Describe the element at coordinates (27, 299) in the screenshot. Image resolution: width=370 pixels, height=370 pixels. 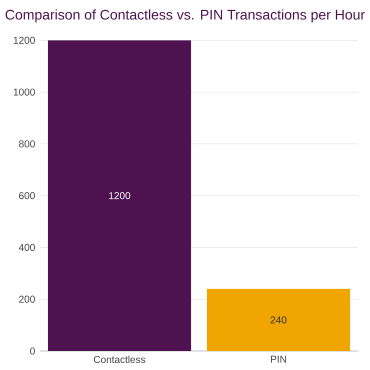
I see `y-tick-label: 200` at that location.